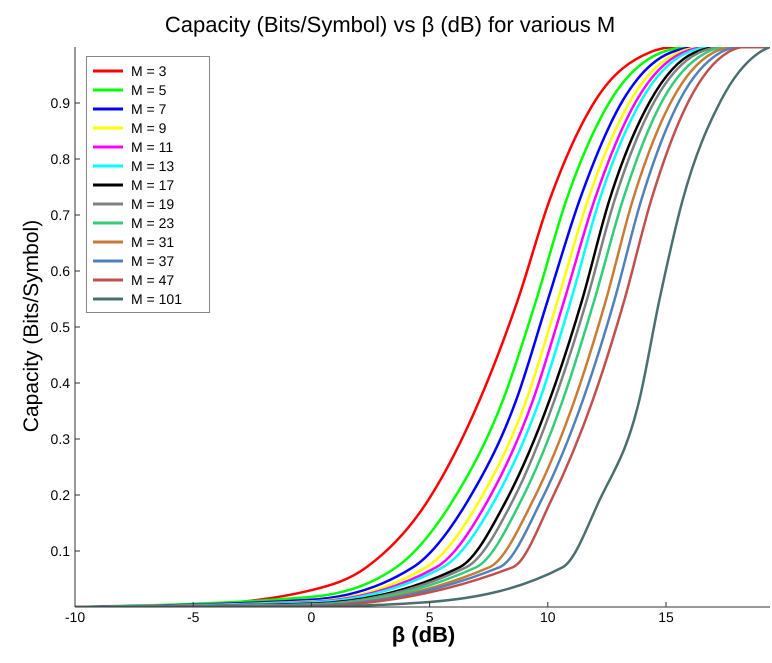 The width and height of the screenshot is (772, 663). Describe the element at coordinates (60, 382) in the screenshot. I see `y-tick-label: 0.4` at that location.